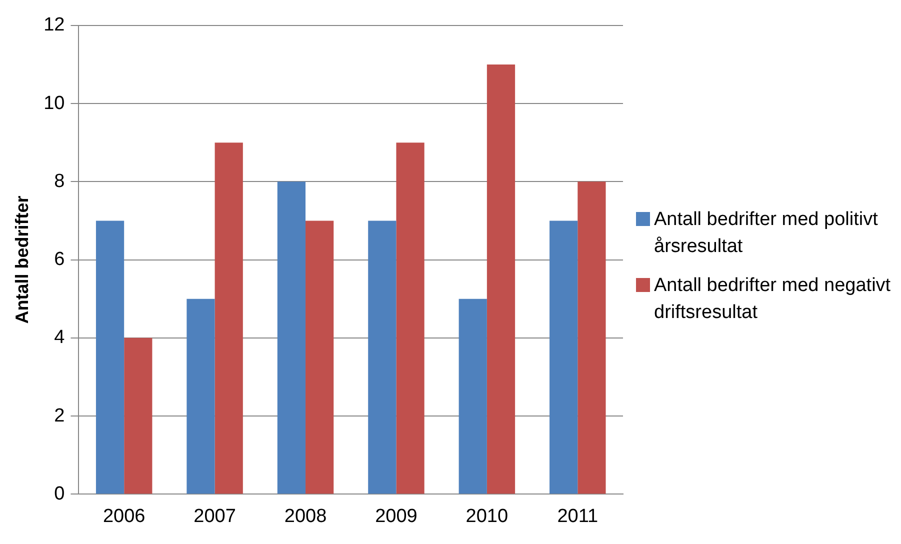 The width and height of the screenshot is (901, 544). What do you see at coordinates (396, 516) in the screenshot?
I see `x-tick-label: 2009` at bounding box center [396, 516].